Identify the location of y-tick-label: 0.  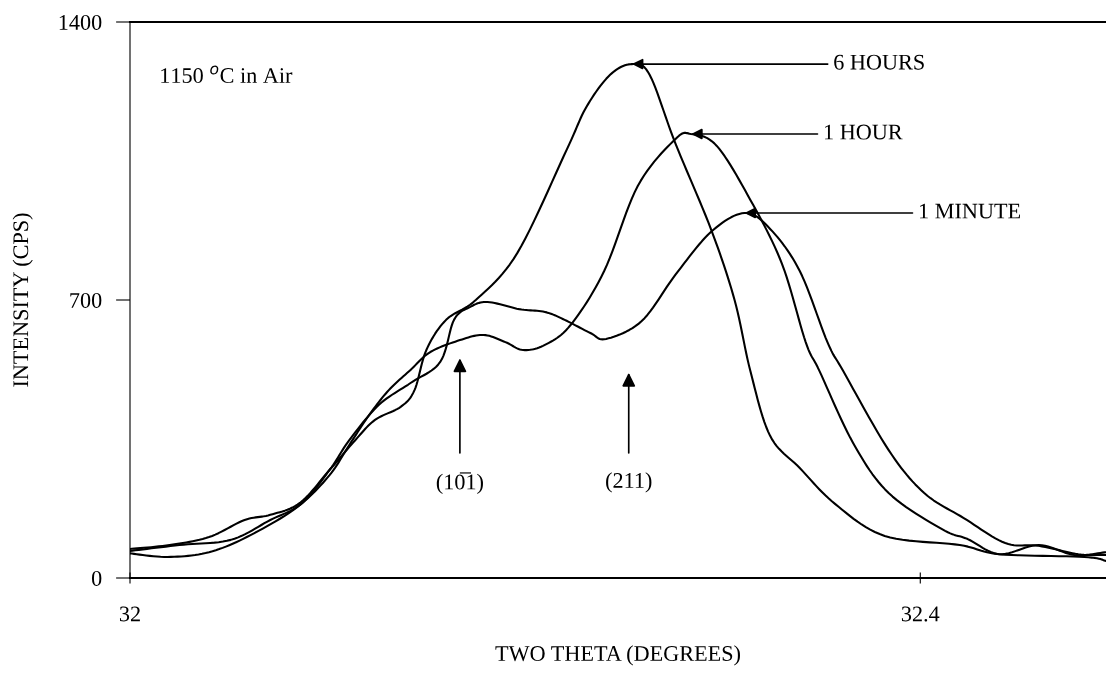
(96, 578).